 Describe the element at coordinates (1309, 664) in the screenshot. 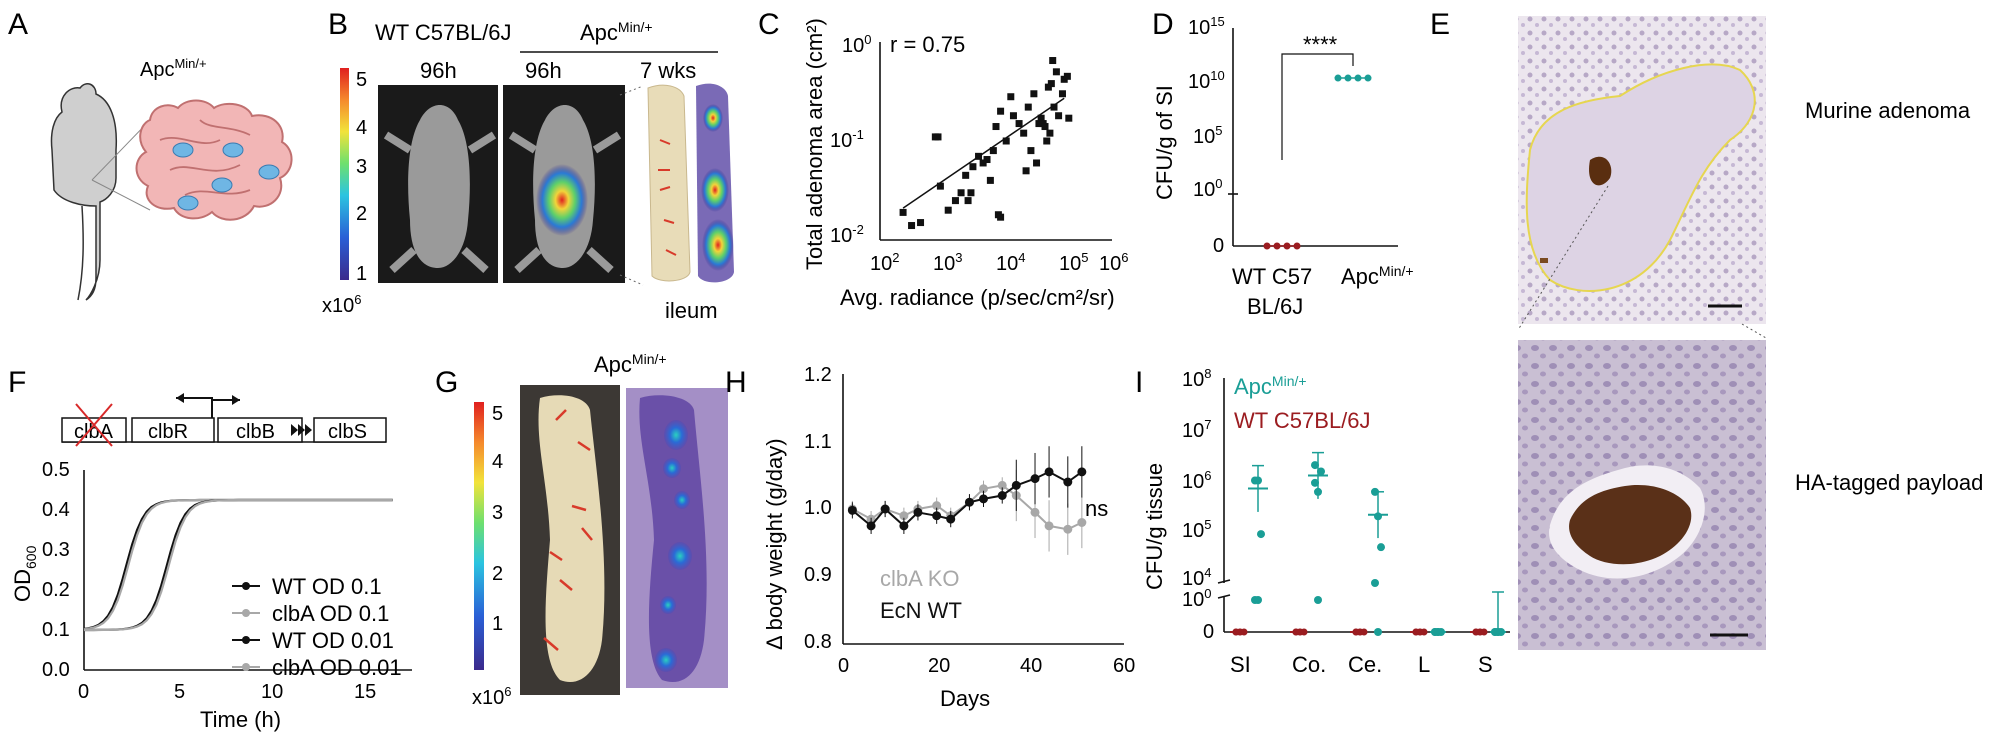

I see `svg-text: Co.` at that location.